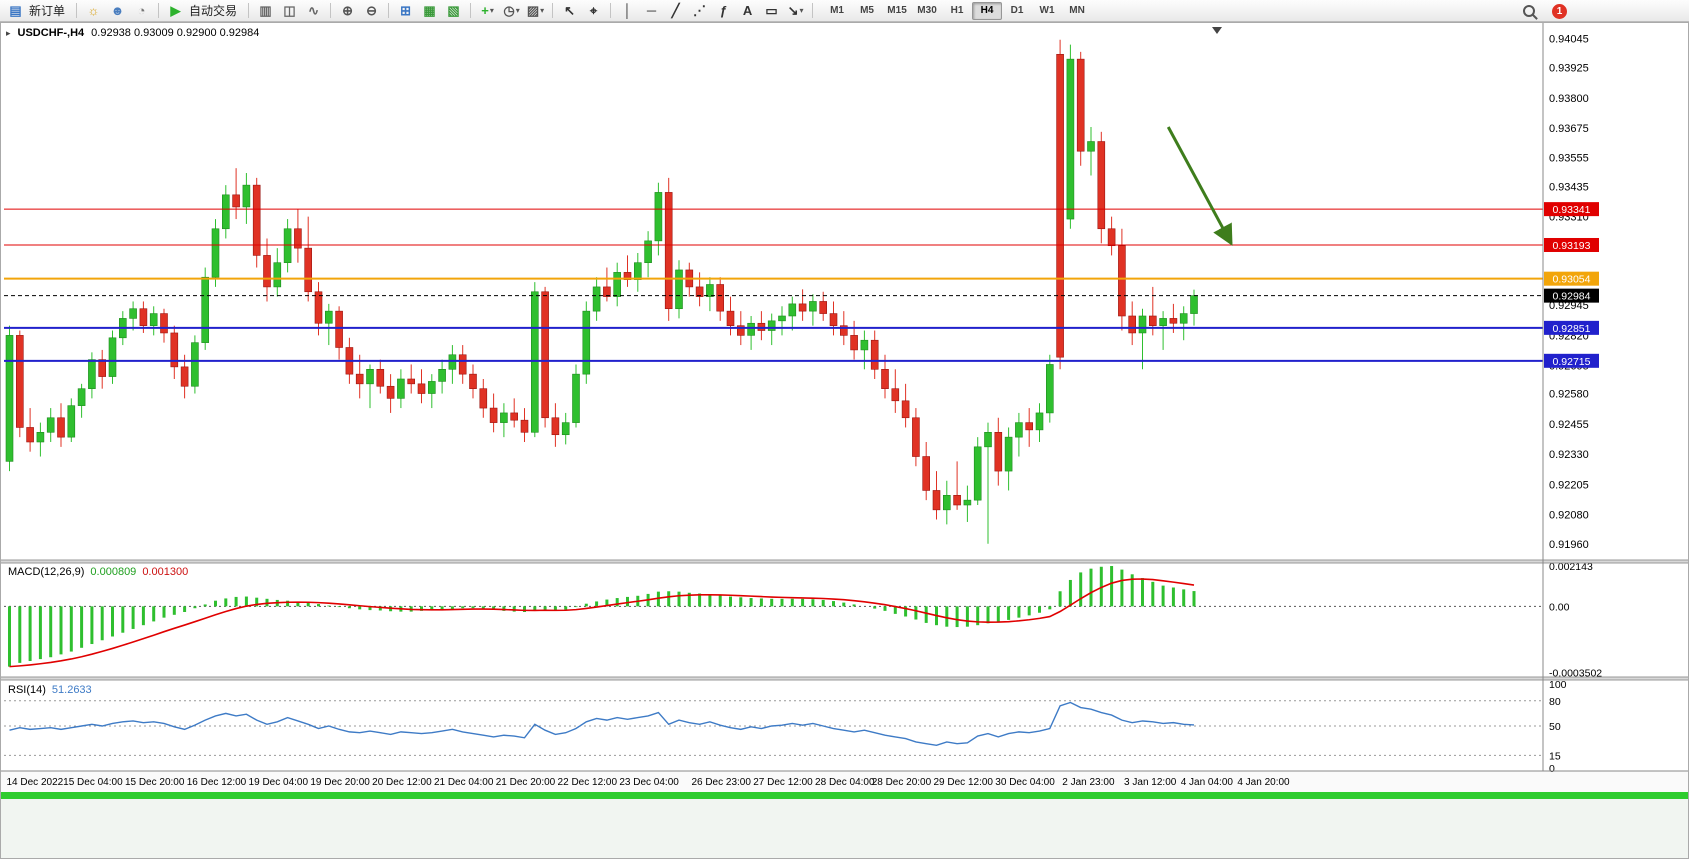 This screenshot has width=1689, height=859. Describe the element at coordinates (93, 11) in the screenshot. I see `charts-lightbulb-icon: ☼` at that location.